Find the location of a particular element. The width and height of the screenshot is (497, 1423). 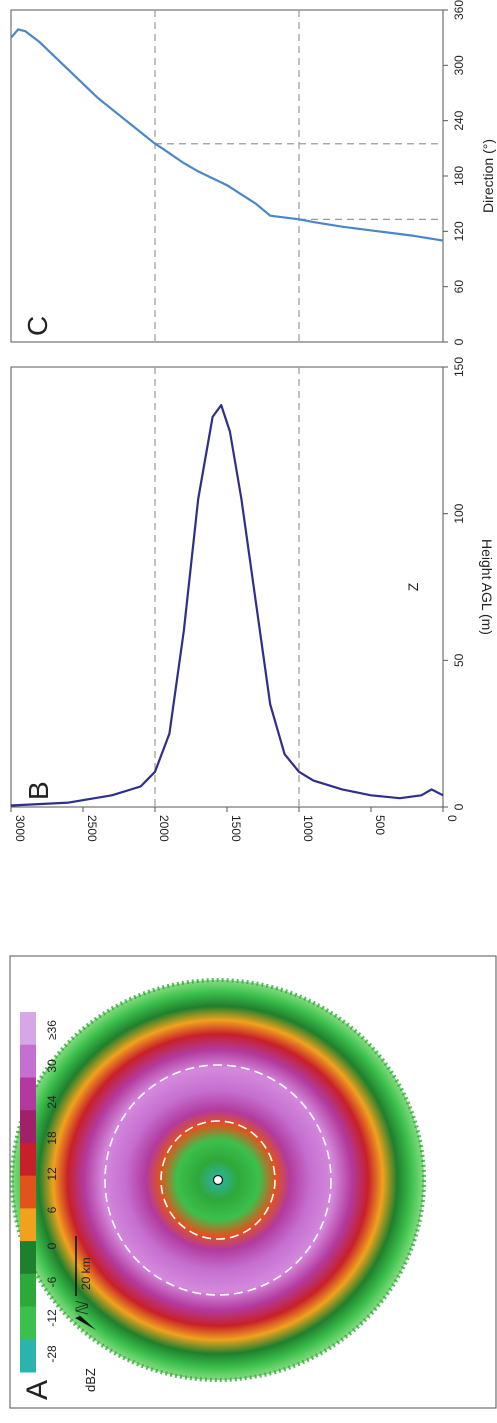

range-ring-inner is located at coordinates (218, 1180).